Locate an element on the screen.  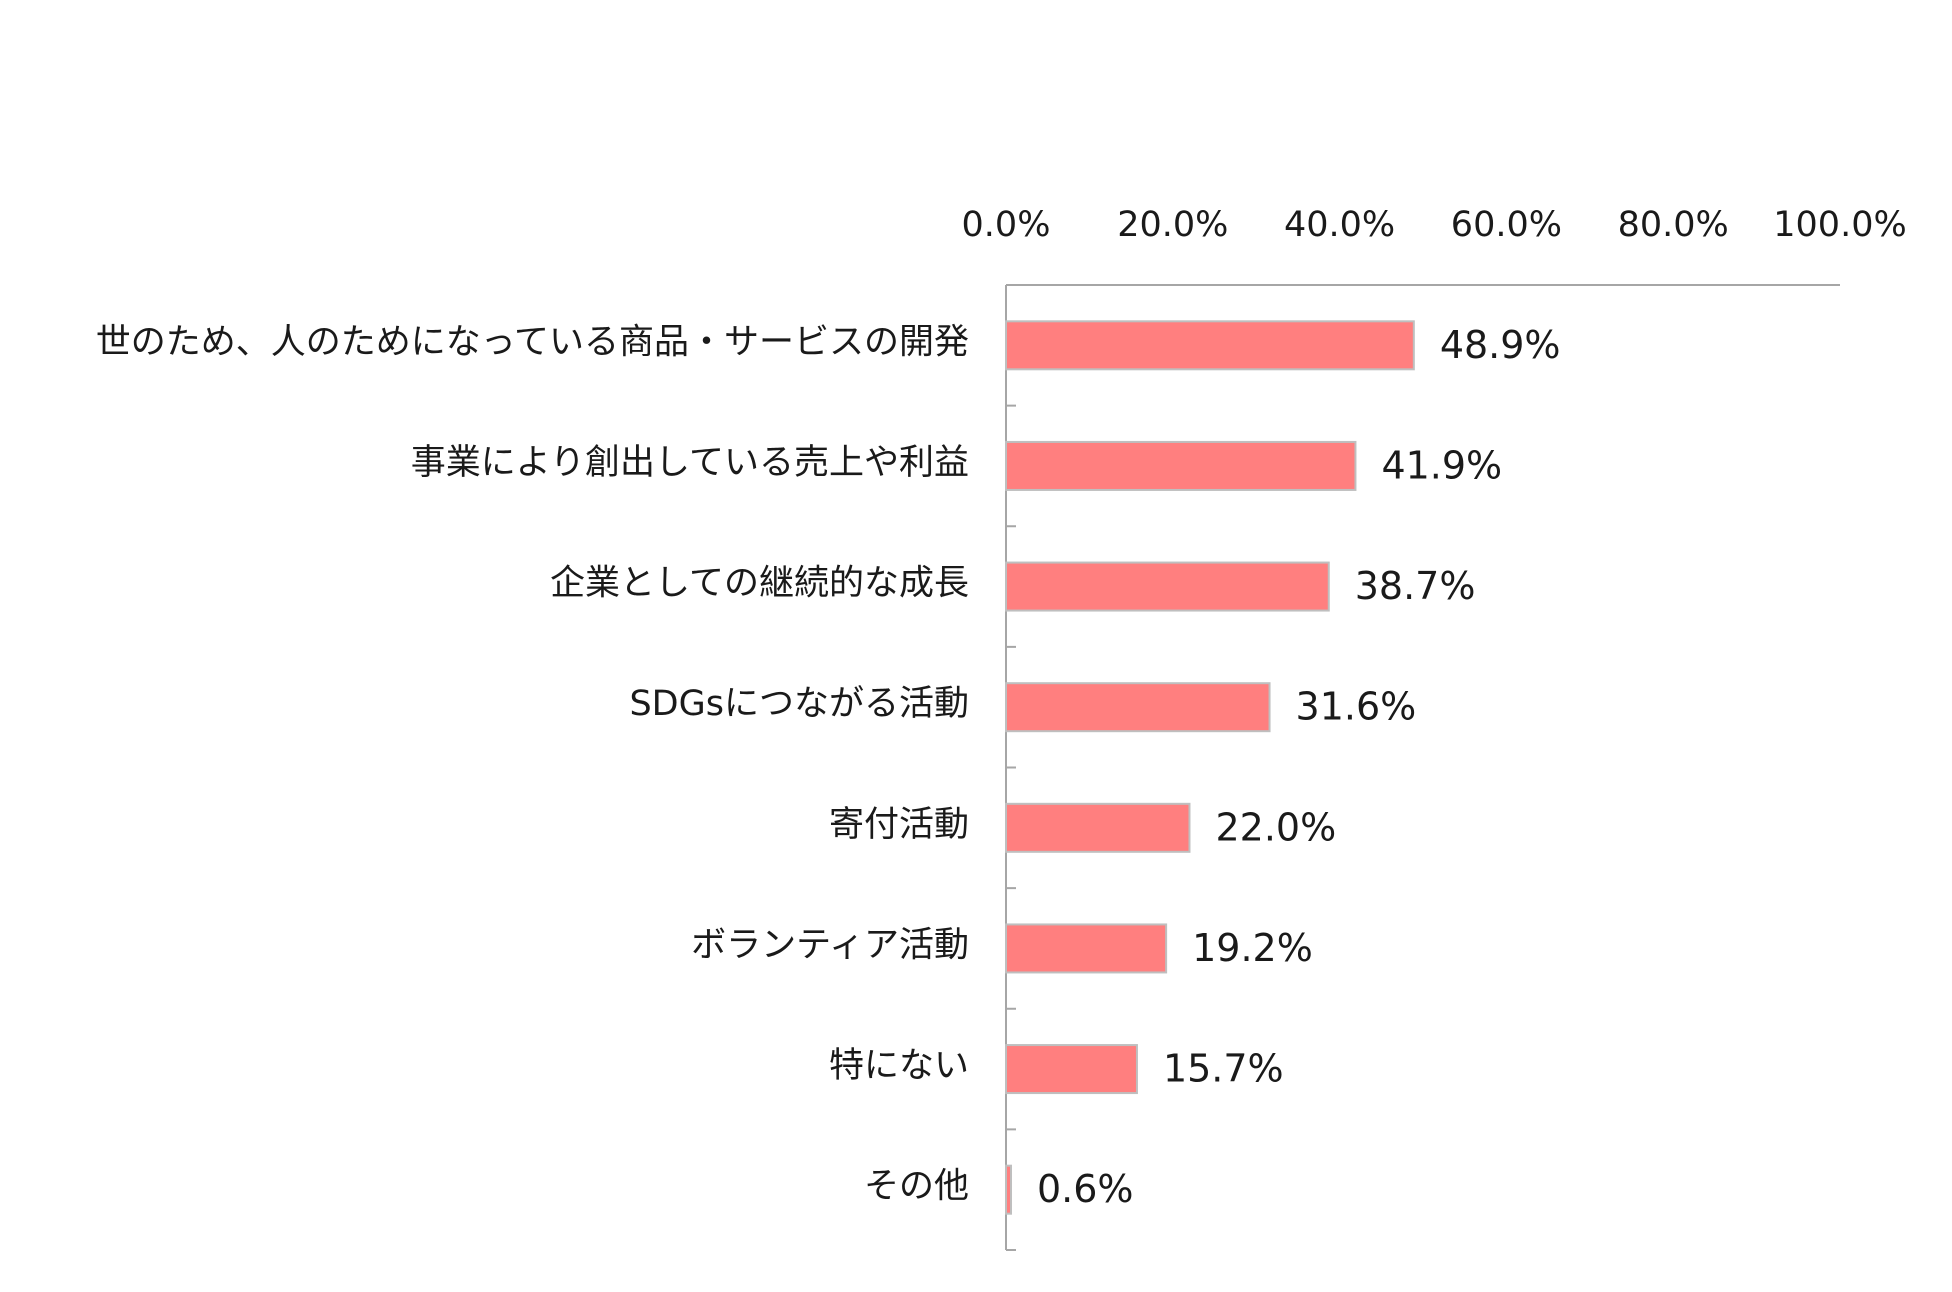
x-tick-label: 60.0% is located at coordinates (1506, 225).